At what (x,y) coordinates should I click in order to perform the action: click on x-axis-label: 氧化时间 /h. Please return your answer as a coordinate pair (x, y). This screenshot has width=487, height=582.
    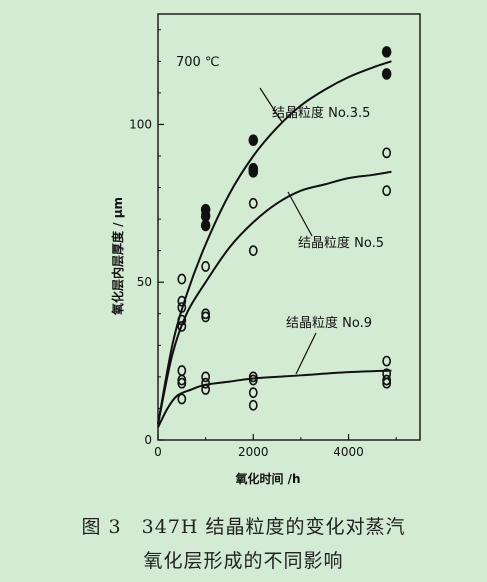
    Looking at the image, I should click on (267, 478).